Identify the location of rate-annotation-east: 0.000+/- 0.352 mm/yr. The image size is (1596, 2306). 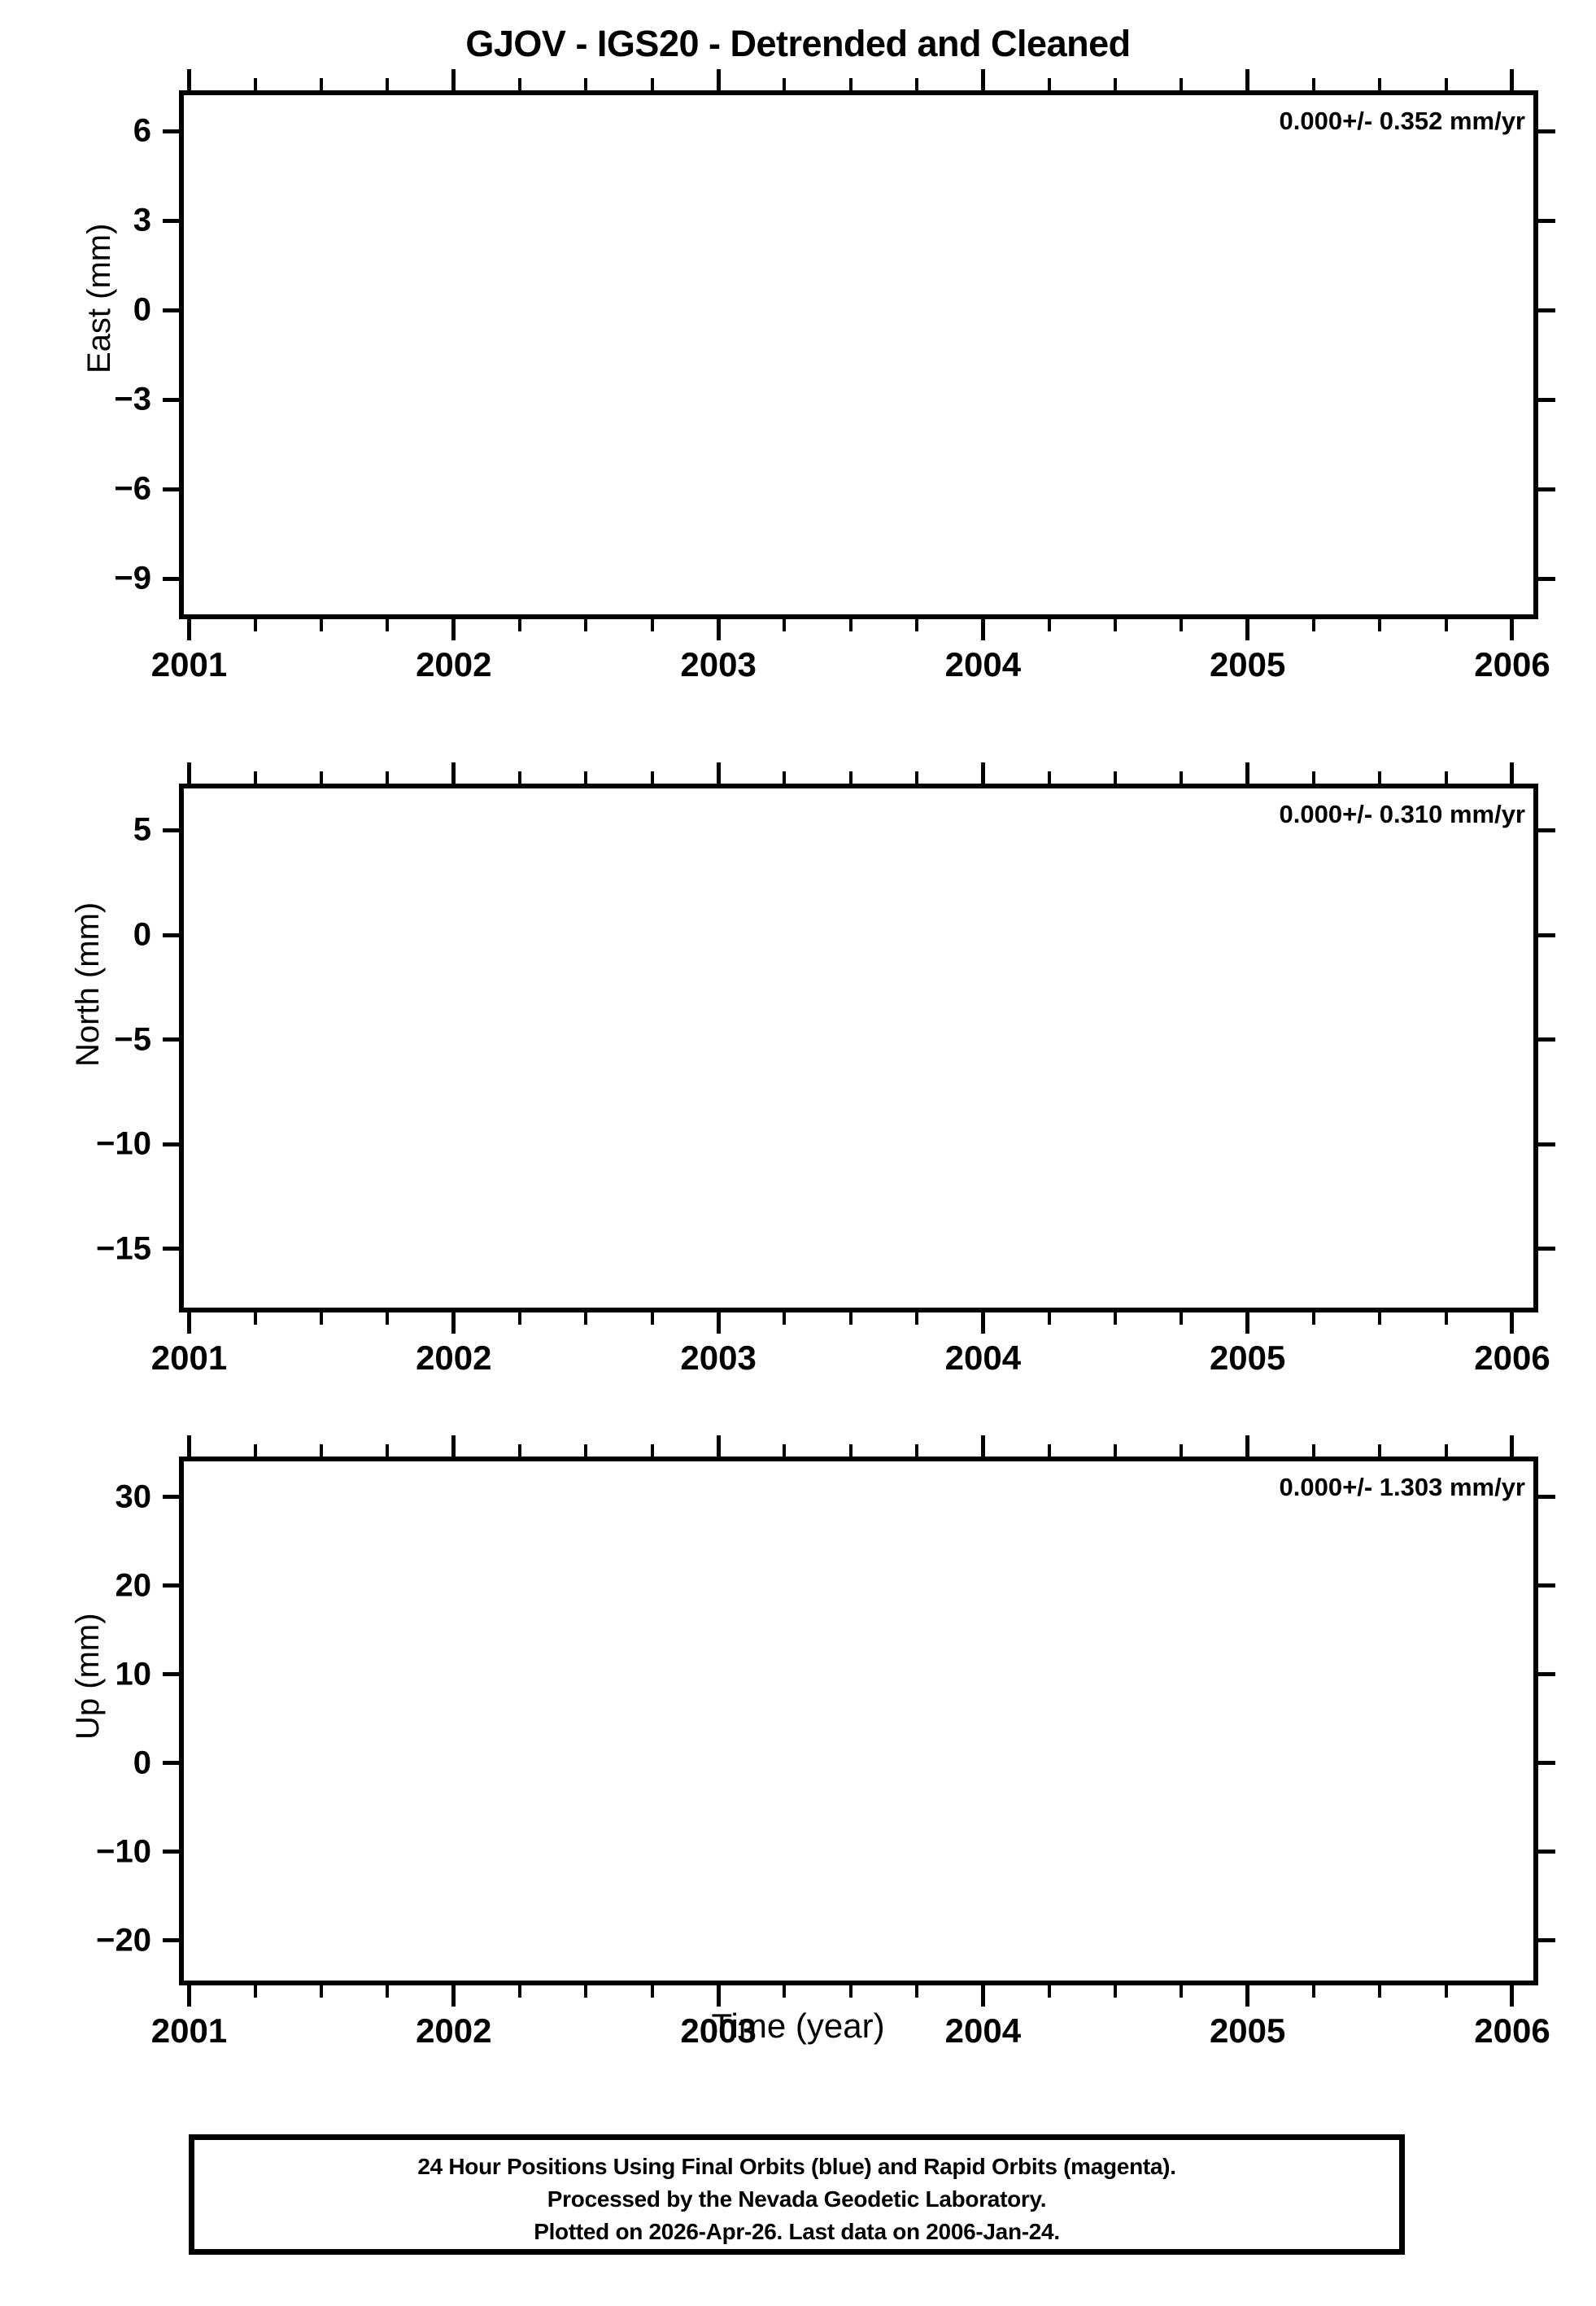
(1402, 121).